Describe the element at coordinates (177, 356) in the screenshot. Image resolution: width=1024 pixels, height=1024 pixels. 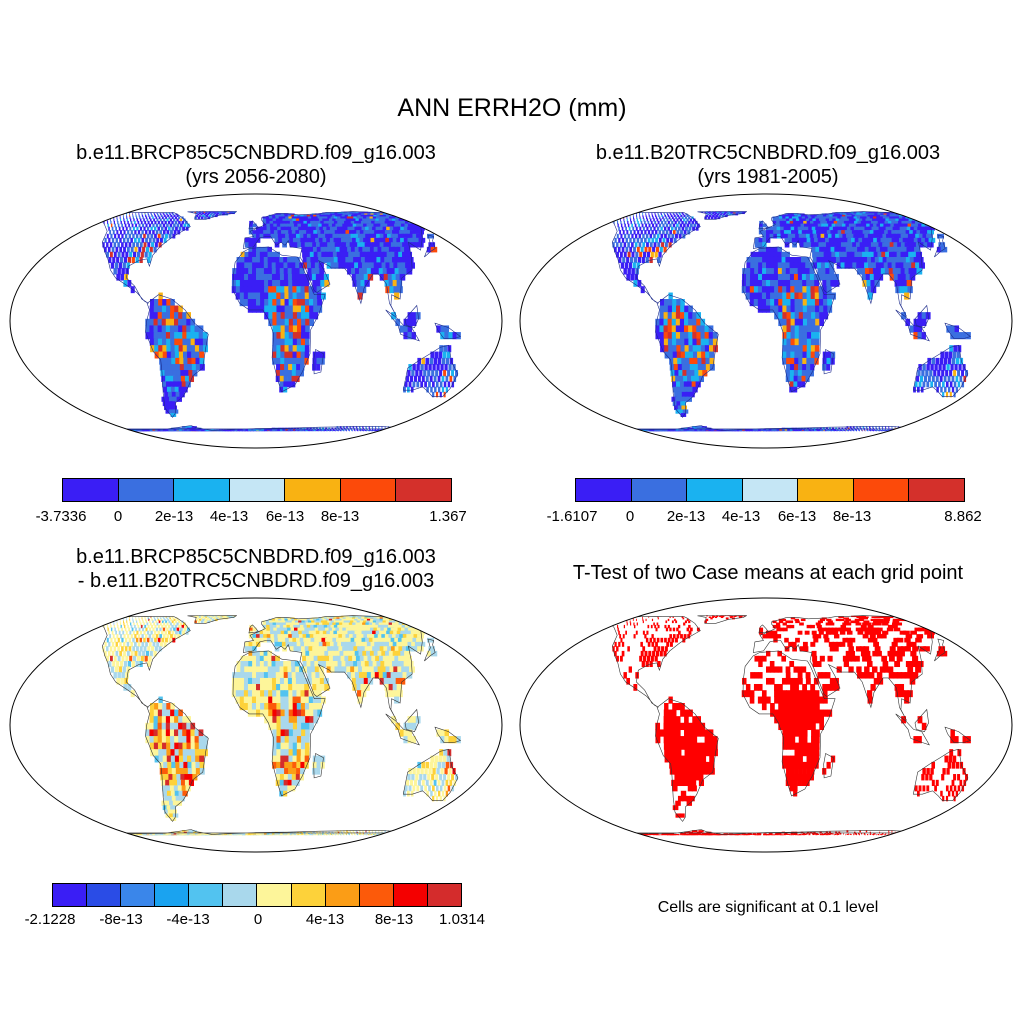
I see `coastline` at that location.